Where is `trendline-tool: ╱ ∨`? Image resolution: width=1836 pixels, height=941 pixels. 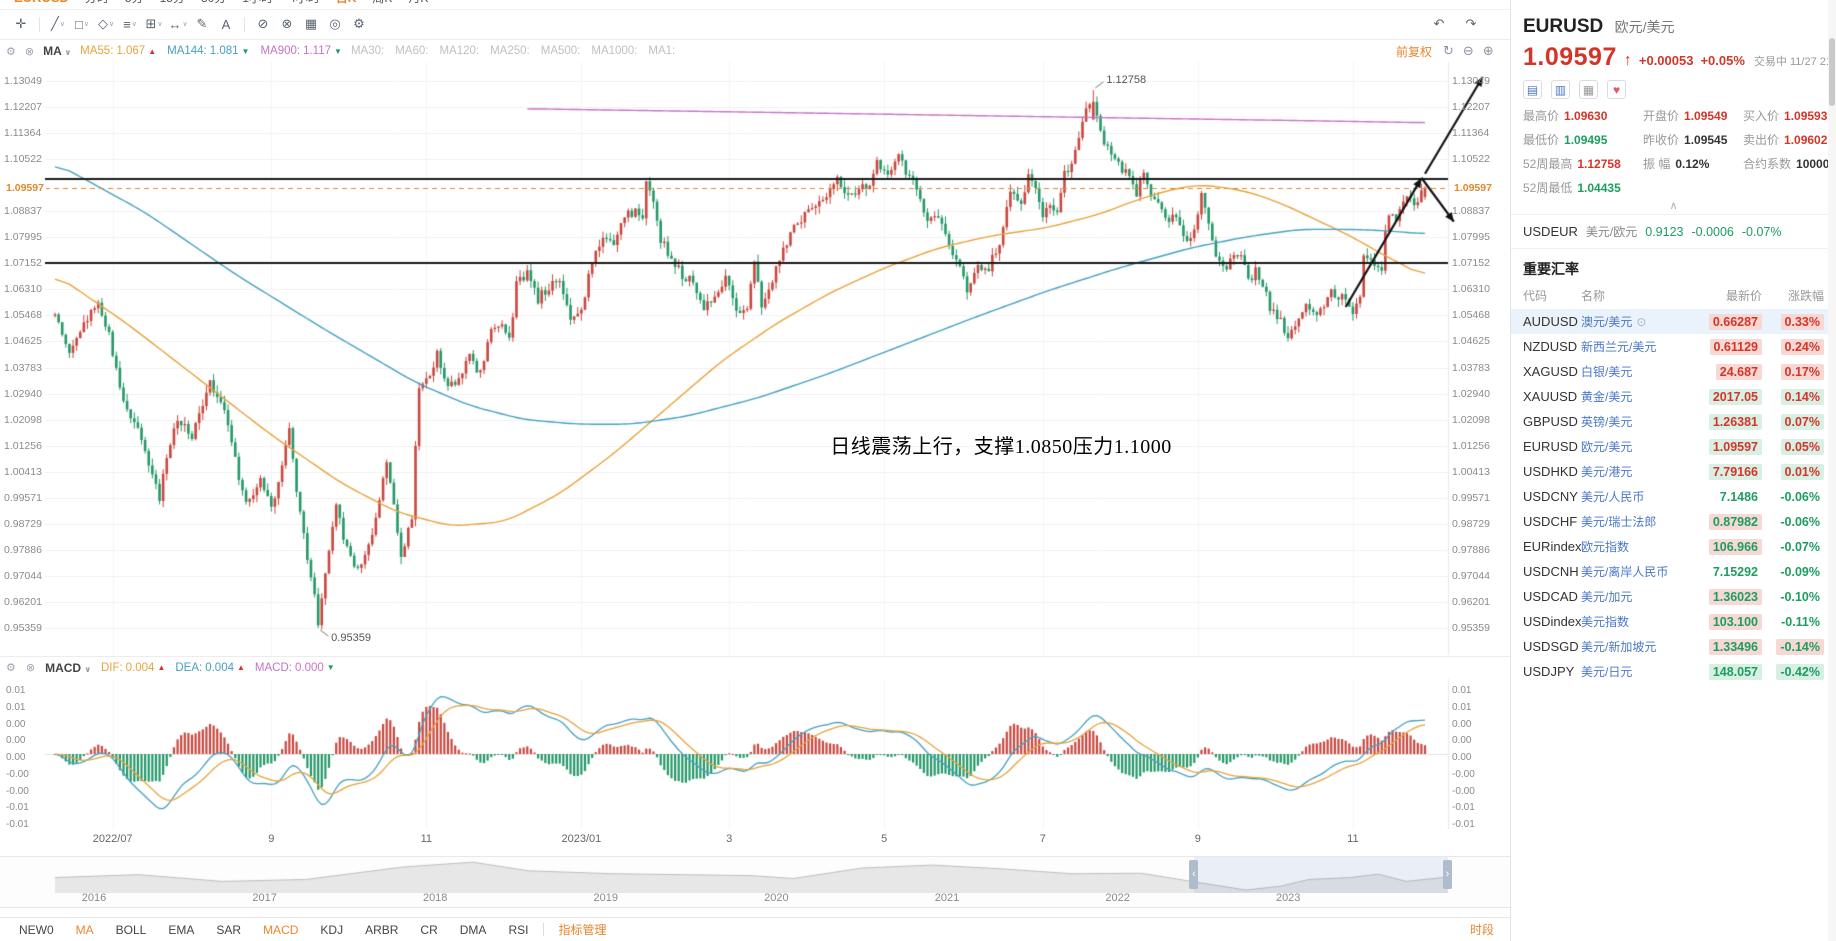 trendline-tool: ╱ ∨ is located at coordinates (58, 23).